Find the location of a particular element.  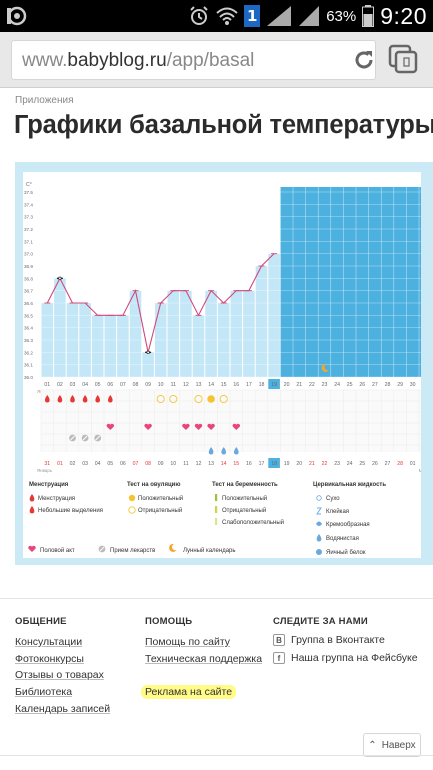

footer-link-vkontakte: B Группа в Вконтакте is located at coordinates (329, 640).